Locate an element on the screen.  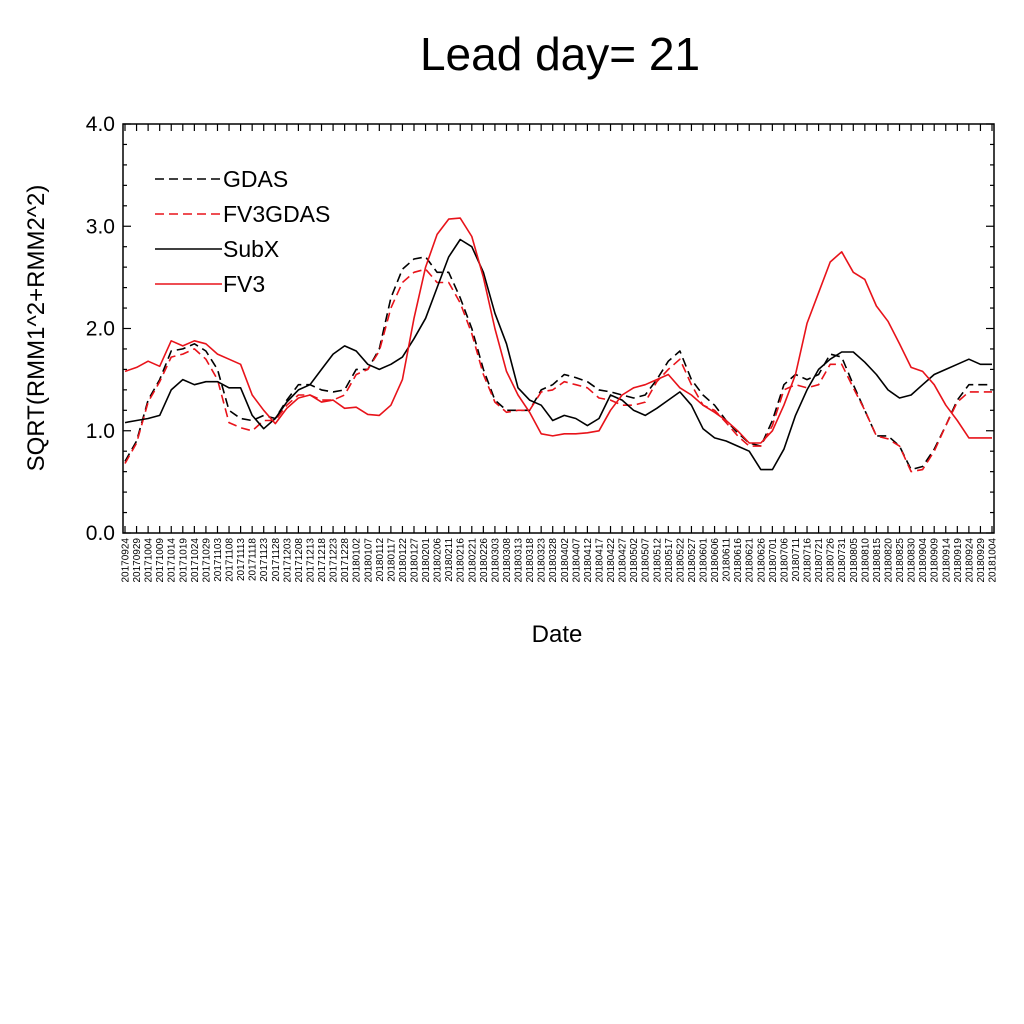
x-tick-label: 20180830 is located at coordinates (912, 560).